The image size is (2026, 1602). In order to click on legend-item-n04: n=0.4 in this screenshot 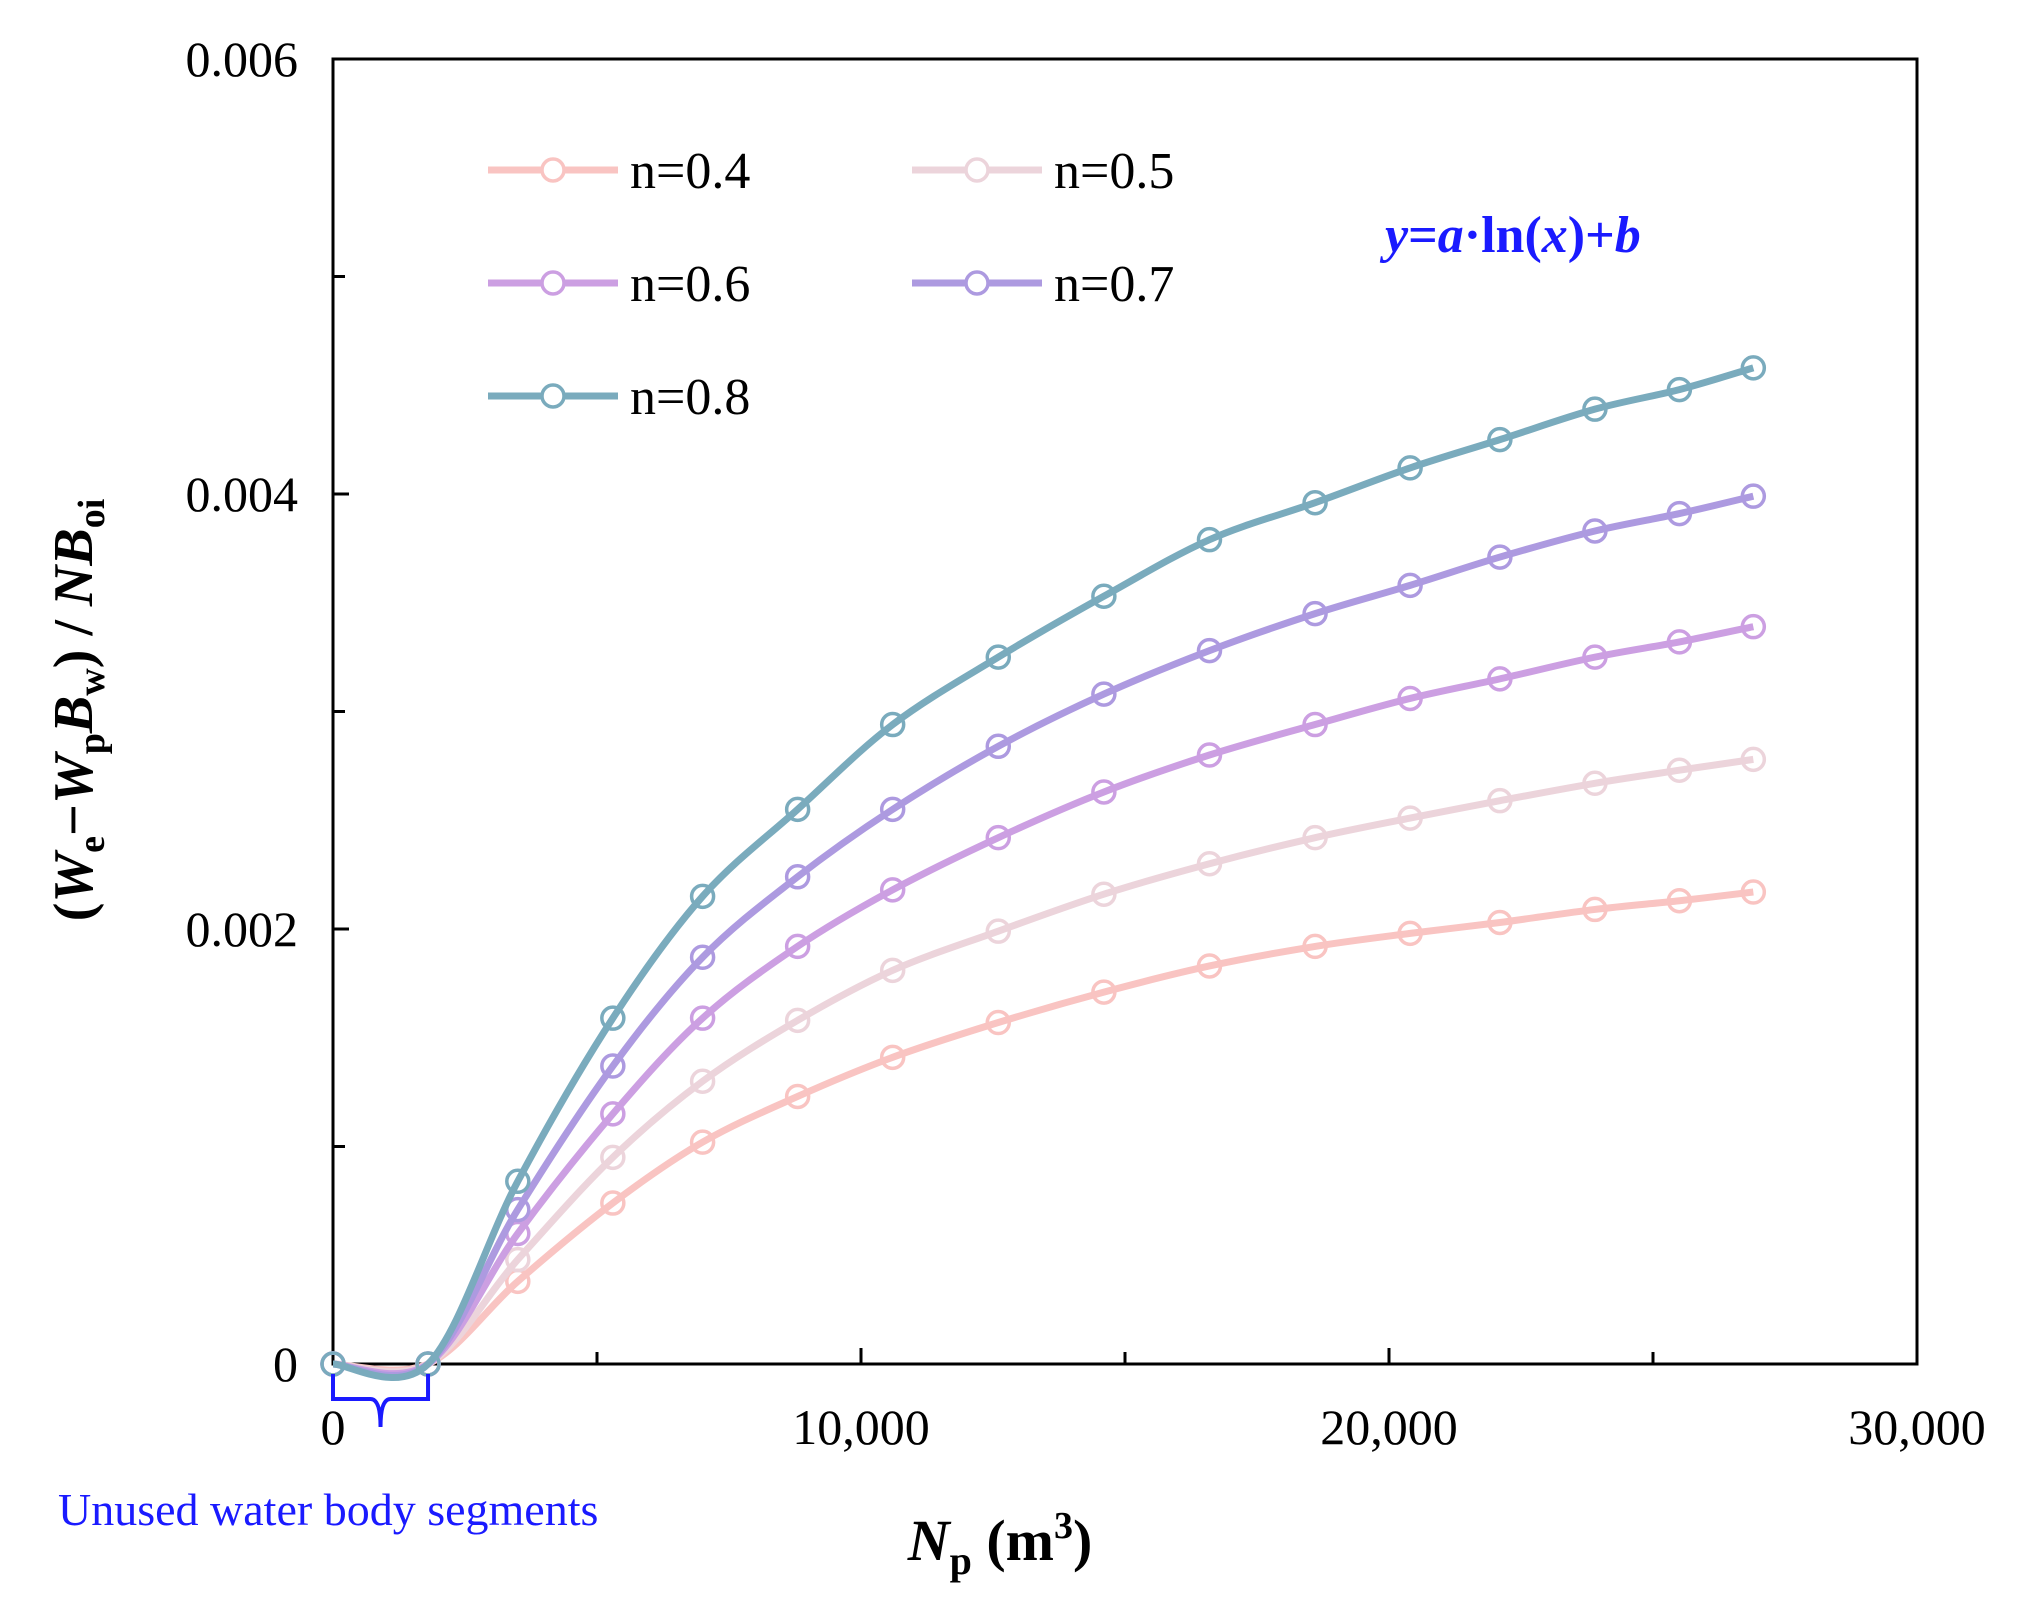, I will do `click(619, 171)`.